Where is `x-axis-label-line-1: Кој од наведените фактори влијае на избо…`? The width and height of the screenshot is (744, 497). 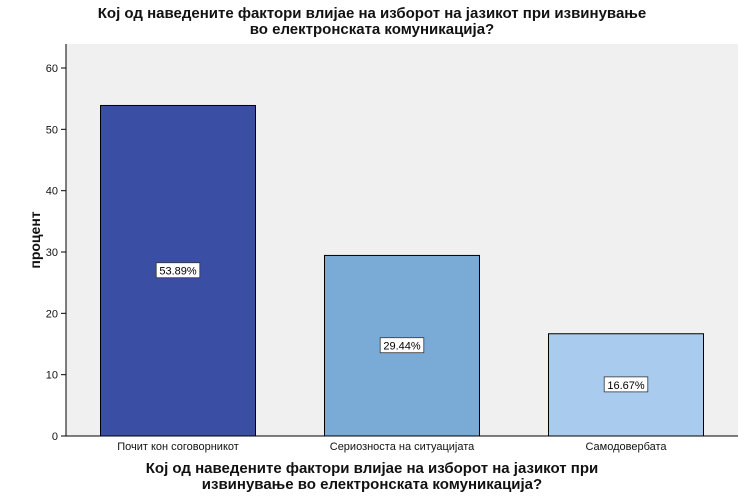
x-axis-label-line-1: Кој од наведените фактори влијае на избо… is located at coordinates (372, 468).